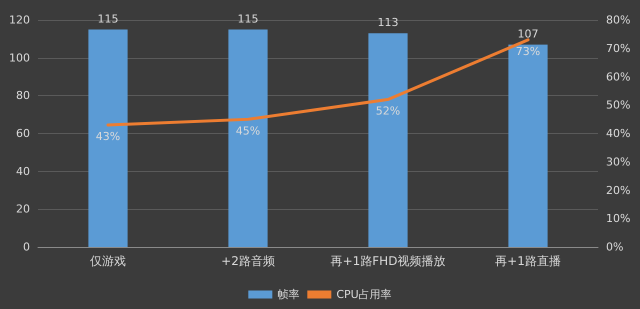  What do you see at coordinates (108, 136) in the screenshot?
I see `data-label: 43%` at bounding box center [108, 136].